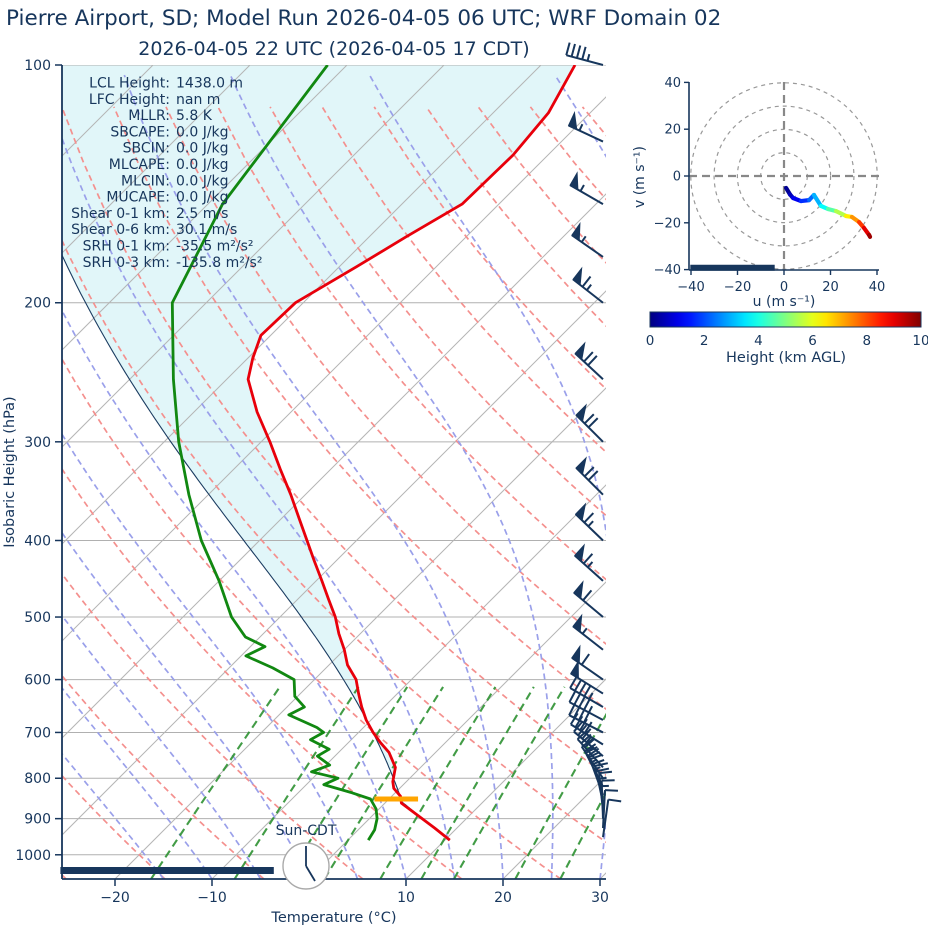 The width and height of the screenshot is (928, 940). What do you see at coordinates (784, 287) in the screenshot?
I see `hodograph-u-tick-label: 0` at bounding box center [784, 287].